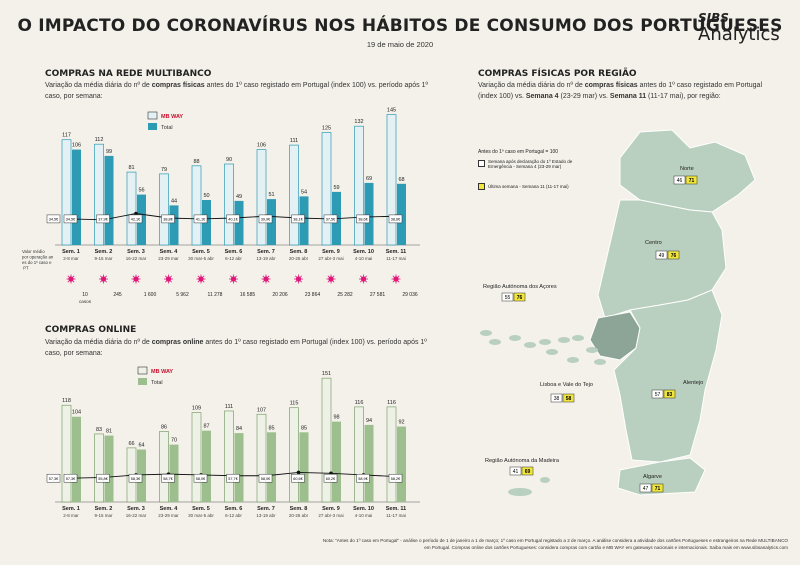 Image resolution: width=800 pixels, height=565 pixels. I want to click on cases-value: 5 962, so click(182, 295).